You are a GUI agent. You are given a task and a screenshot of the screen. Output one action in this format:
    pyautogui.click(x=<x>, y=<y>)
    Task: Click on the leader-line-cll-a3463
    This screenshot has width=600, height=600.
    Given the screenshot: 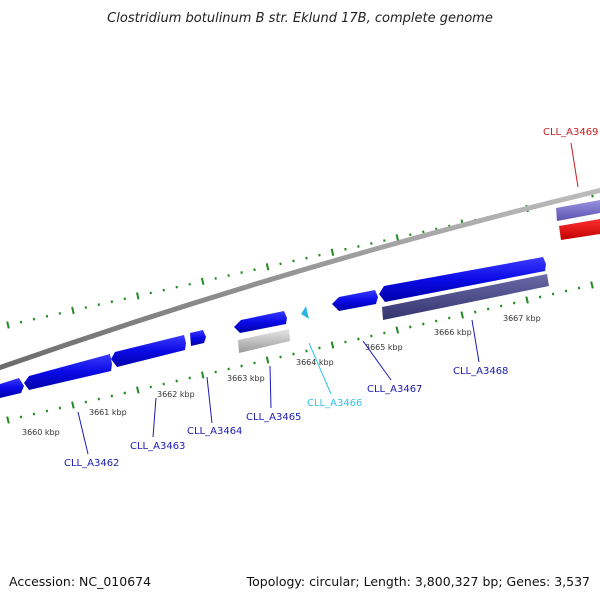 What is the action you would take?
    pyautogui.click(x=154, y=417)
    